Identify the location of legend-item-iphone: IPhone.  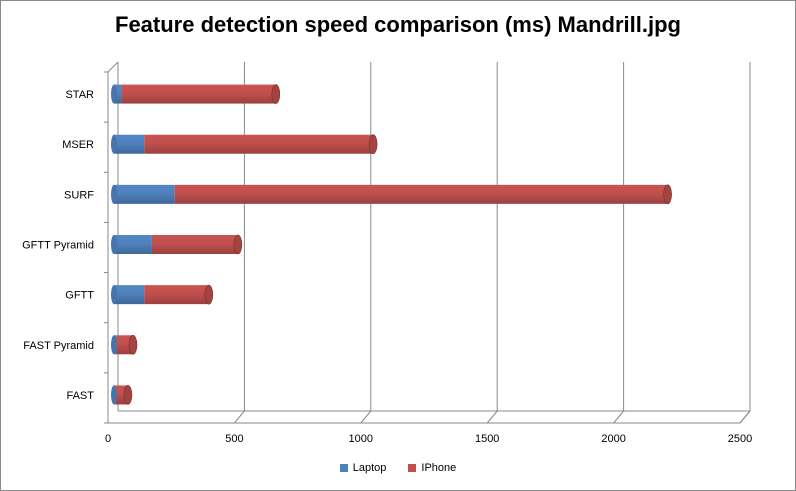
(432, 468).